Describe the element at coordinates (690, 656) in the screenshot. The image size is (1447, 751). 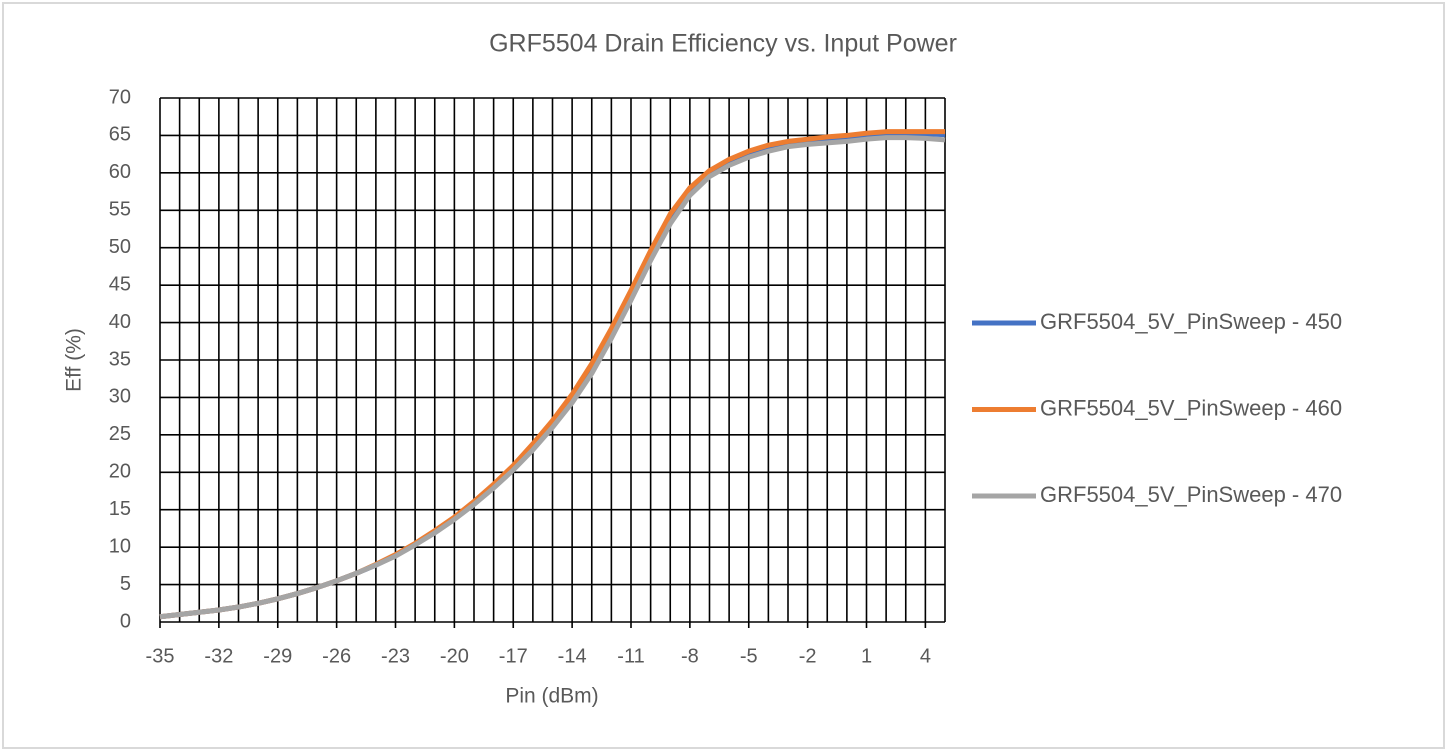
I see `x-tick-label: -8` at that location.